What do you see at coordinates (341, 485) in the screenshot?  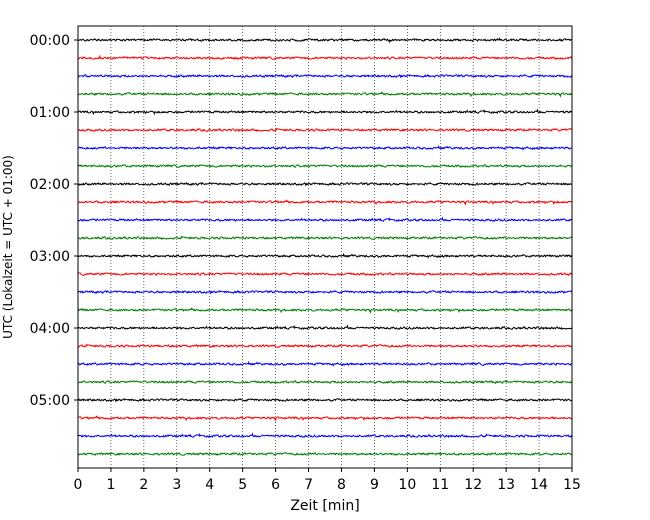 I see `x-tick-label: 8` at bounding box center [341, 485].